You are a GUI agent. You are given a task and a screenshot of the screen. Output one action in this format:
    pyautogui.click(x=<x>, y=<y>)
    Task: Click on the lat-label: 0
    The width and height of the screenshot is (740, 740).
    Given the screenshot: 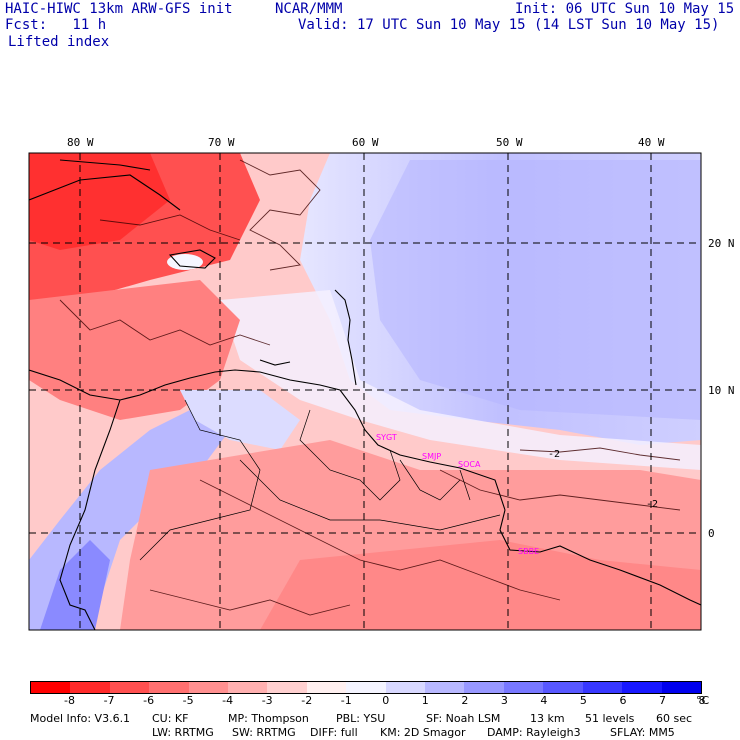 What is the action you would take?
    pyautogui.click(x=711, y=533)
    